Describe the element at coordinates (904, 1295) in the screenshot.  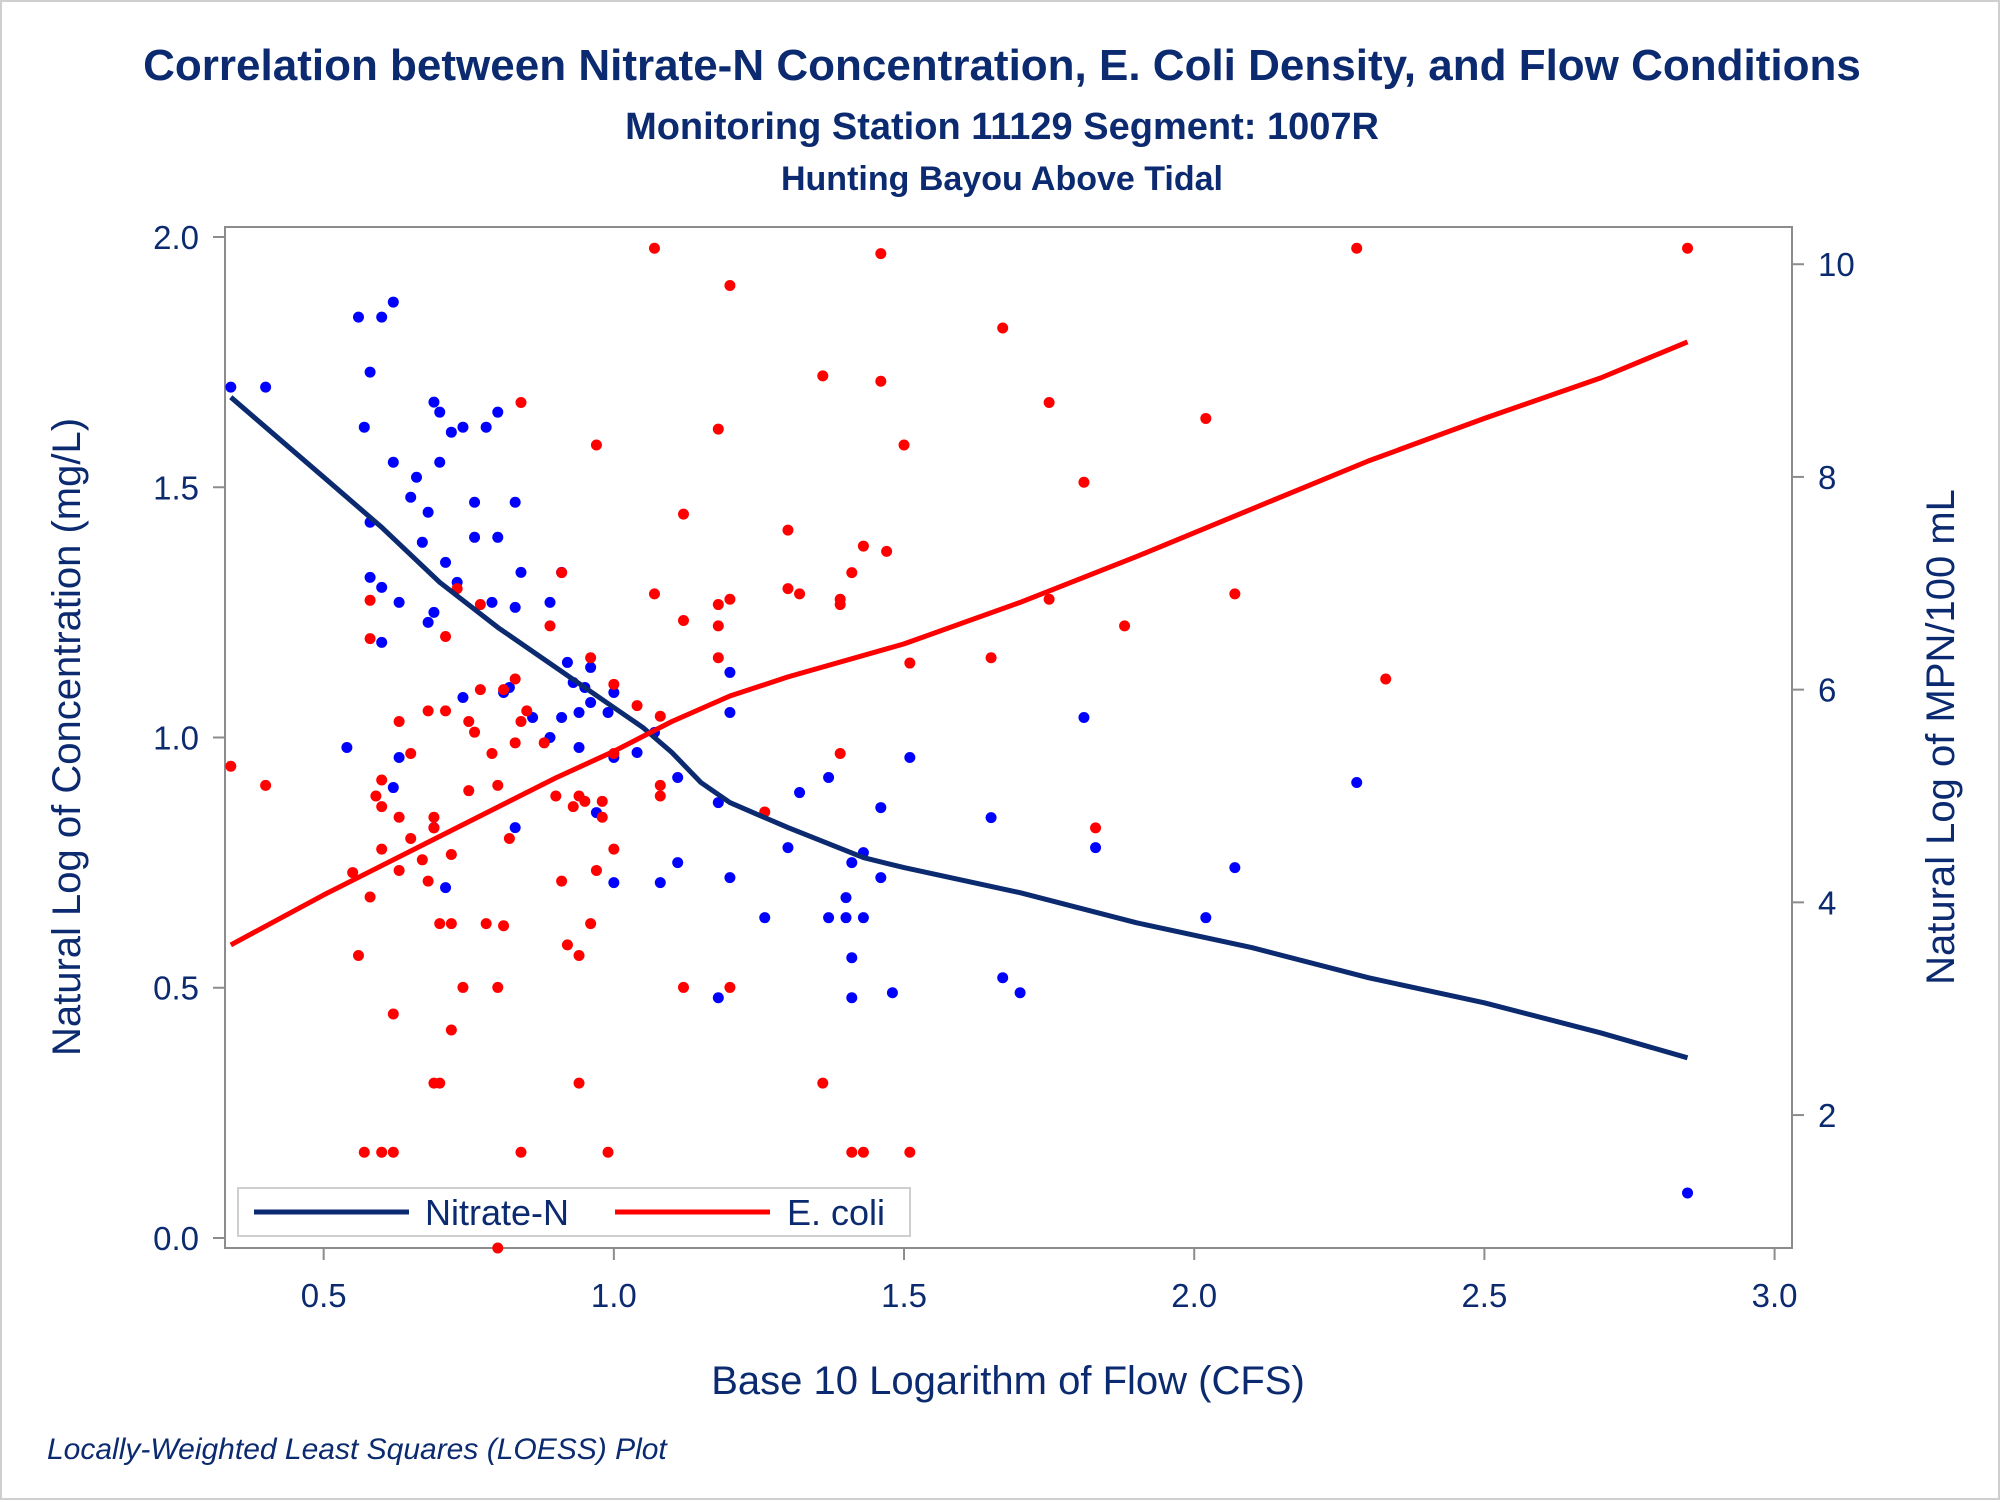
I see `x-tick-label: 1.5` at that location.